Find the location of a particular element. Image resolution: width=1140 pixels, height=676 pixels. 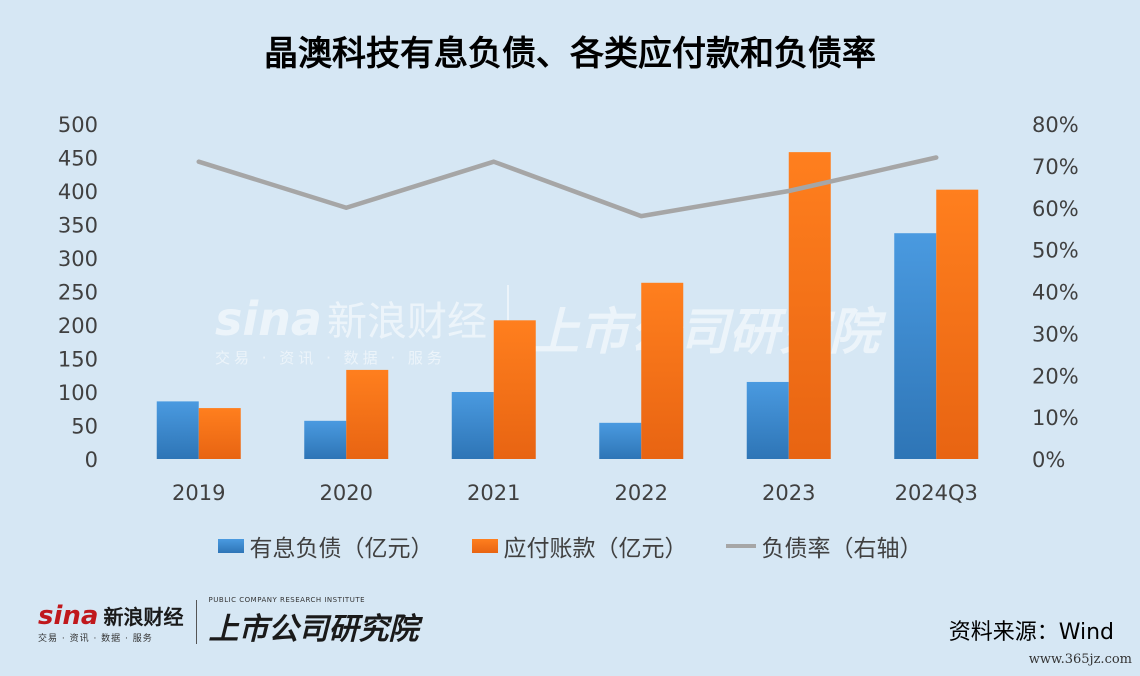

bar-payables-2020 is located at coordinates (367, 414).